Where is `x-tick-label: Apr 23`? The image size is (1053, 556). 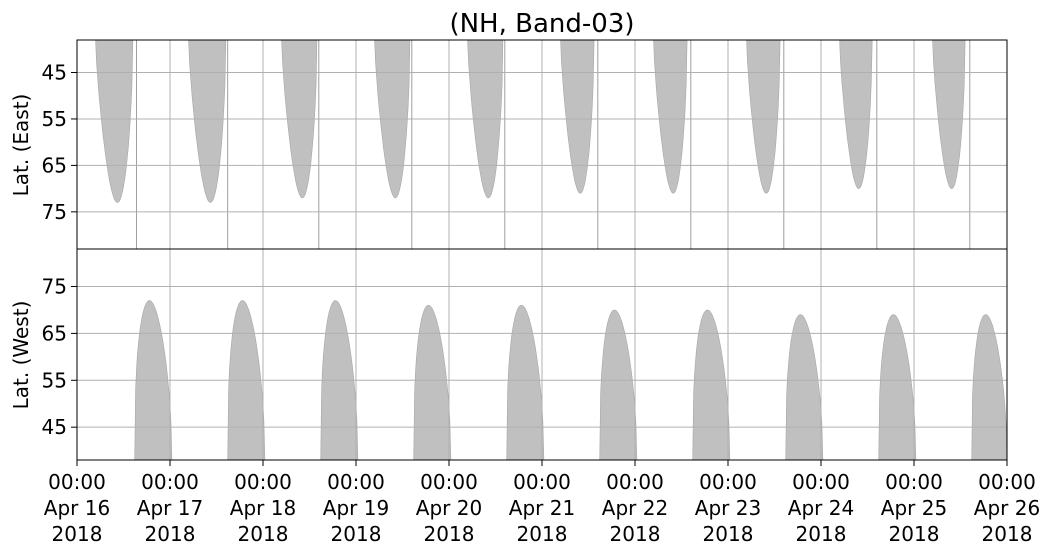 x-tick-label: Apr 23 is located at coordinates (728, 508).